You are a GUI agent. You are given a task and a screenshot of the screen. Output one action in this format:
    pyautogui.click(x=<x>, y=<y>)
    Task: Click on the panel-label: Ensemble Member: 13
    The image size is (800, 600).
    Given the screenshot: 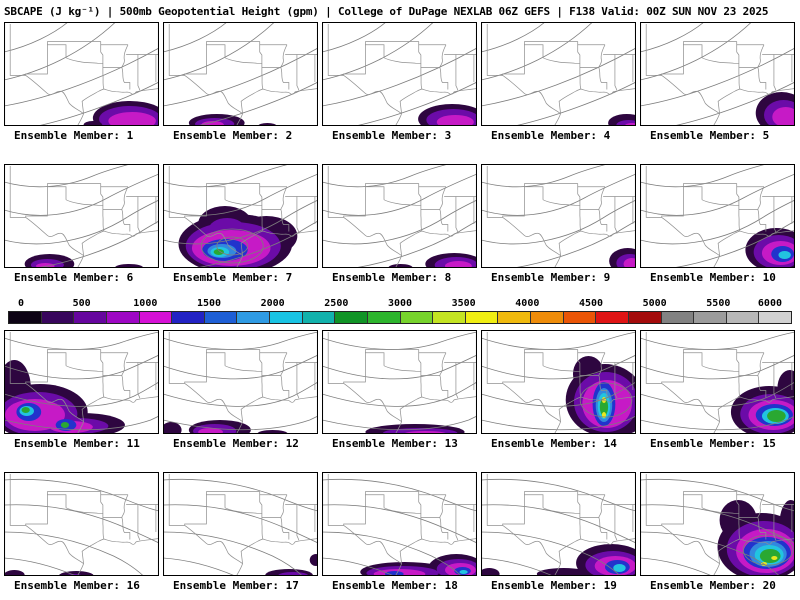 What is the action you would take?
    pyautogui.click(x=395, y=443)
    